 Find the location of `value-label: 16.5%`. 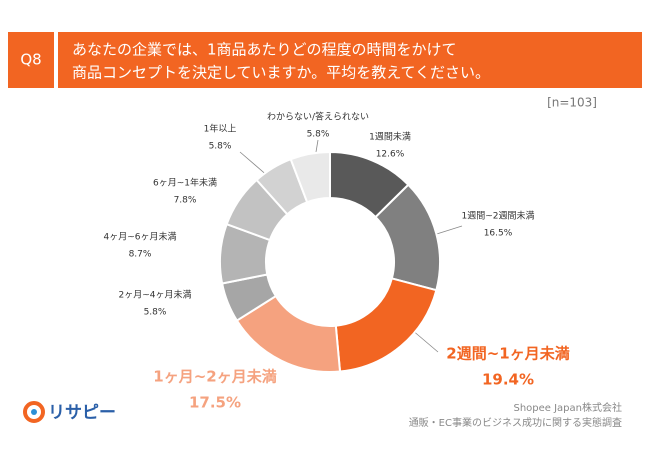

value-label: 16.5% is located at coordinates (498, 234).